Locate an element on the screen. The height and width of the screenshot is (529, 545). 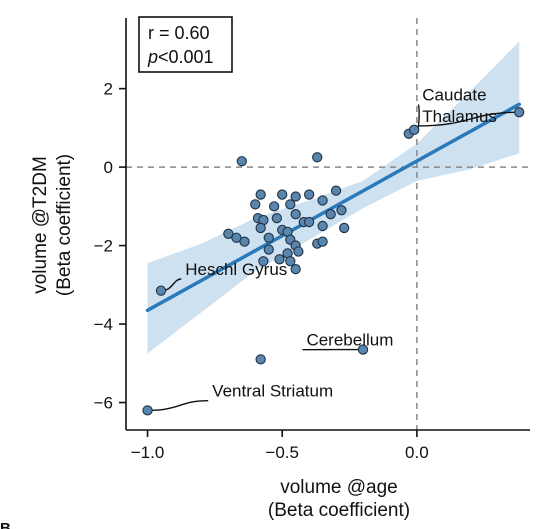
x-axis-label-line2: (Beta coefficient) is located at coordinates (339, 510).